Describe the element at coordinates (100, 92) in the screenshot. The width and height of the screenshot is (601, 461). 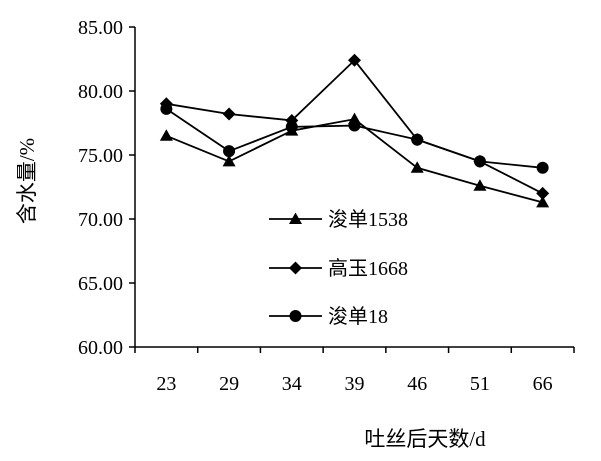
I see `y-tick-label: 80.00` at that location.